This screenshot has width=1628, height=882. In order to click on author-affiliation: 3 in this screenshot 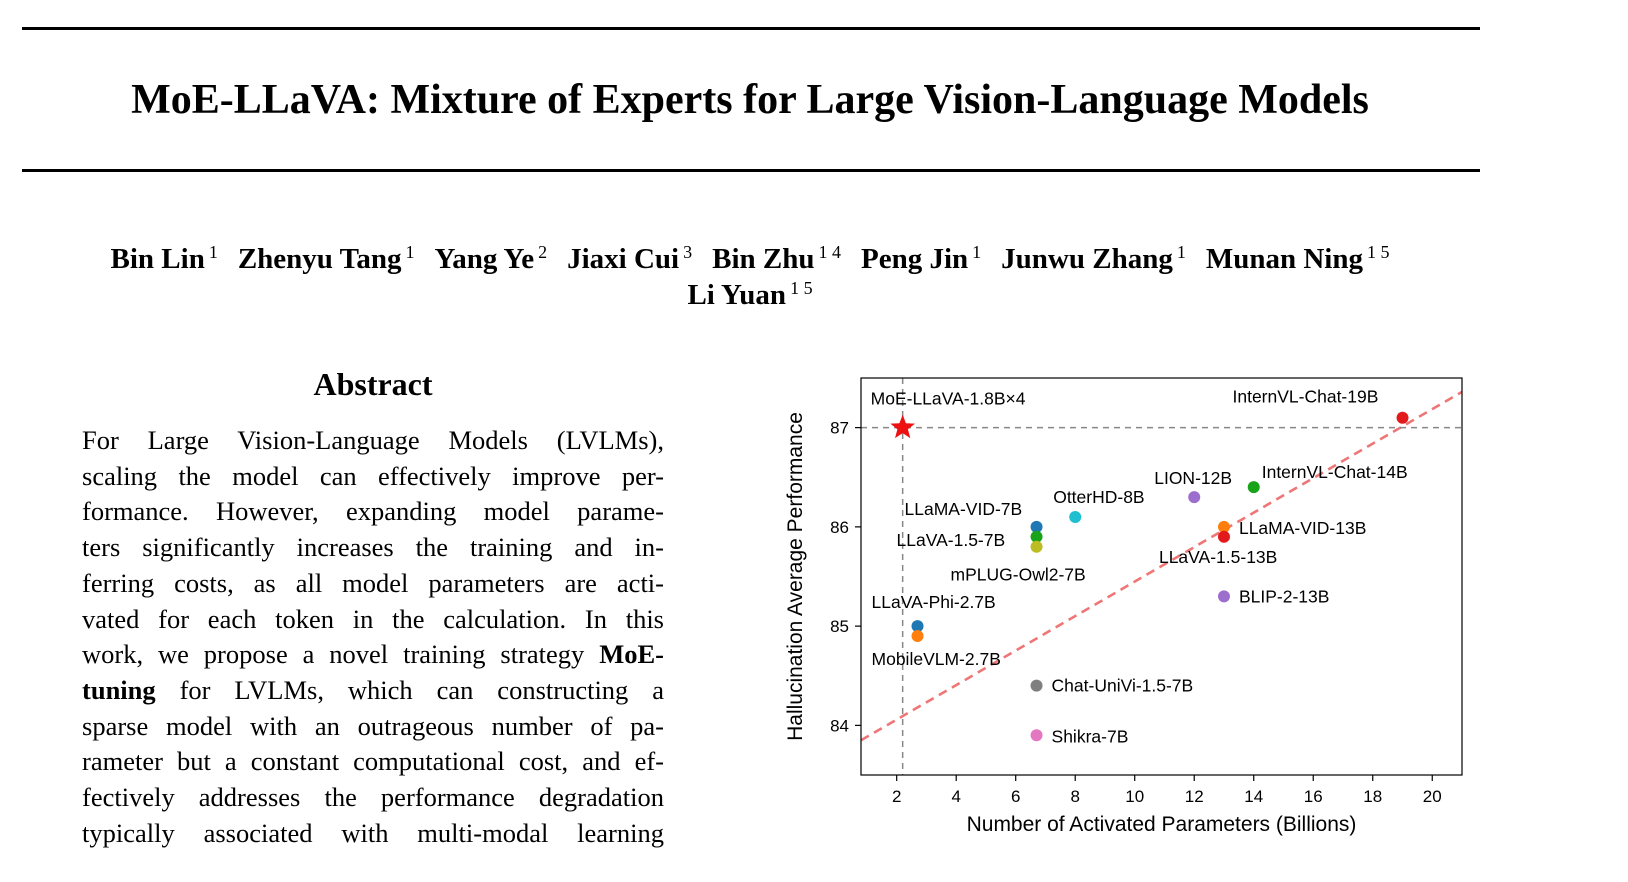, I will do `click(688, 252)`.